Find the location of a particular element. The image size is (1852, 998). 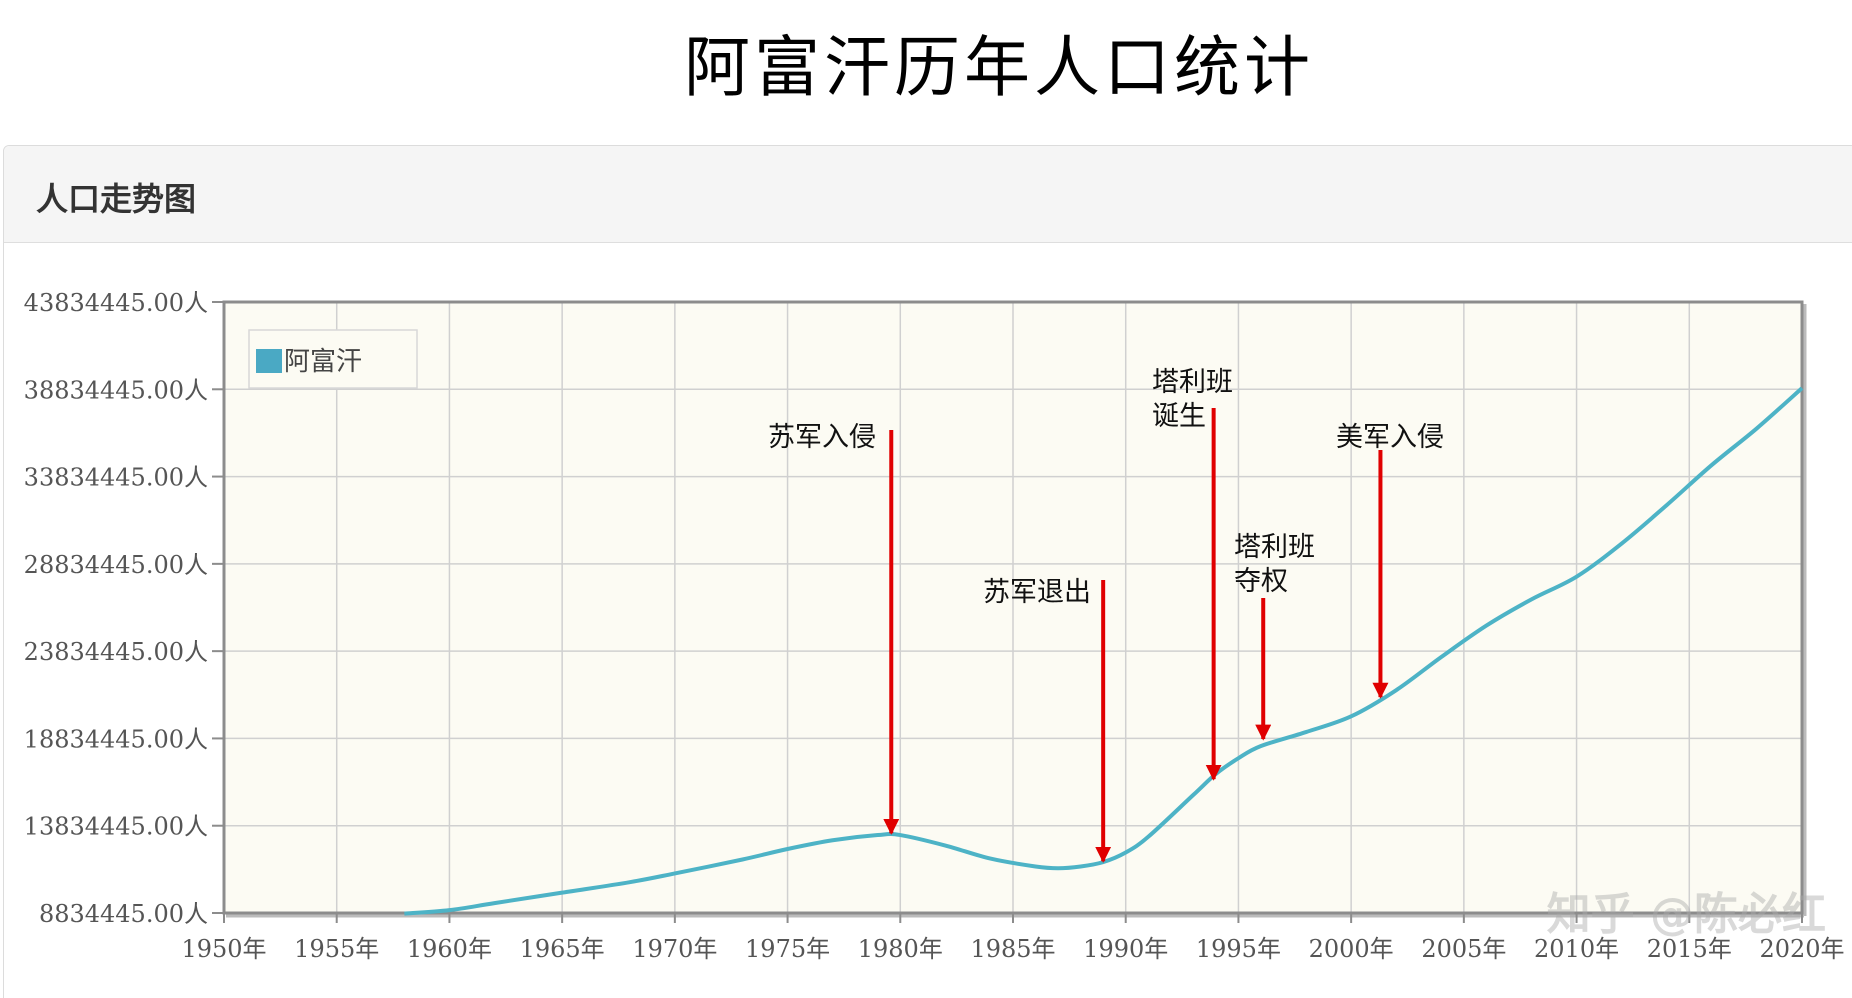

x-tick-label: 2020年 is located at coordinates (1801, 949).